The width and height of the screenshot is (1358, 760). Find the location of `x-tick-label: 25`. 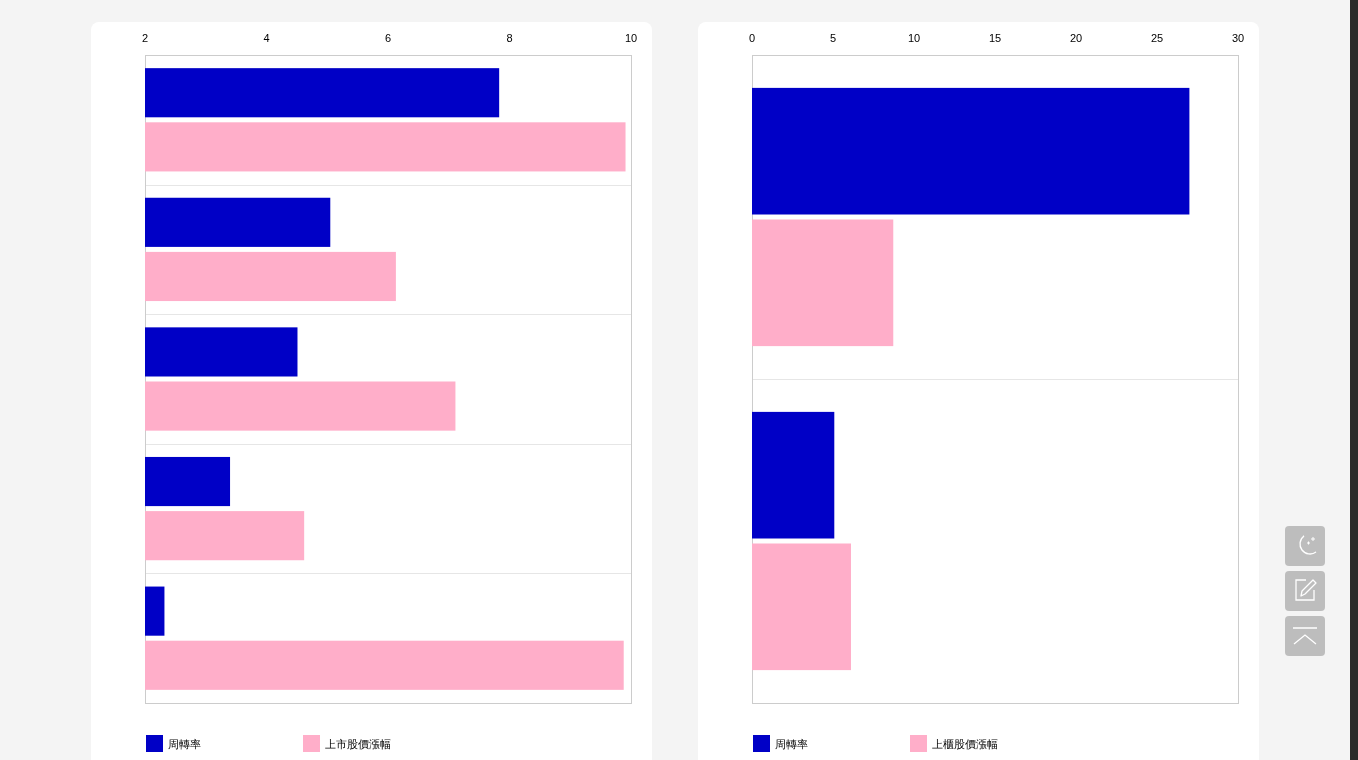

x-tick-label: 25 is located at coordinates (1157, 38).